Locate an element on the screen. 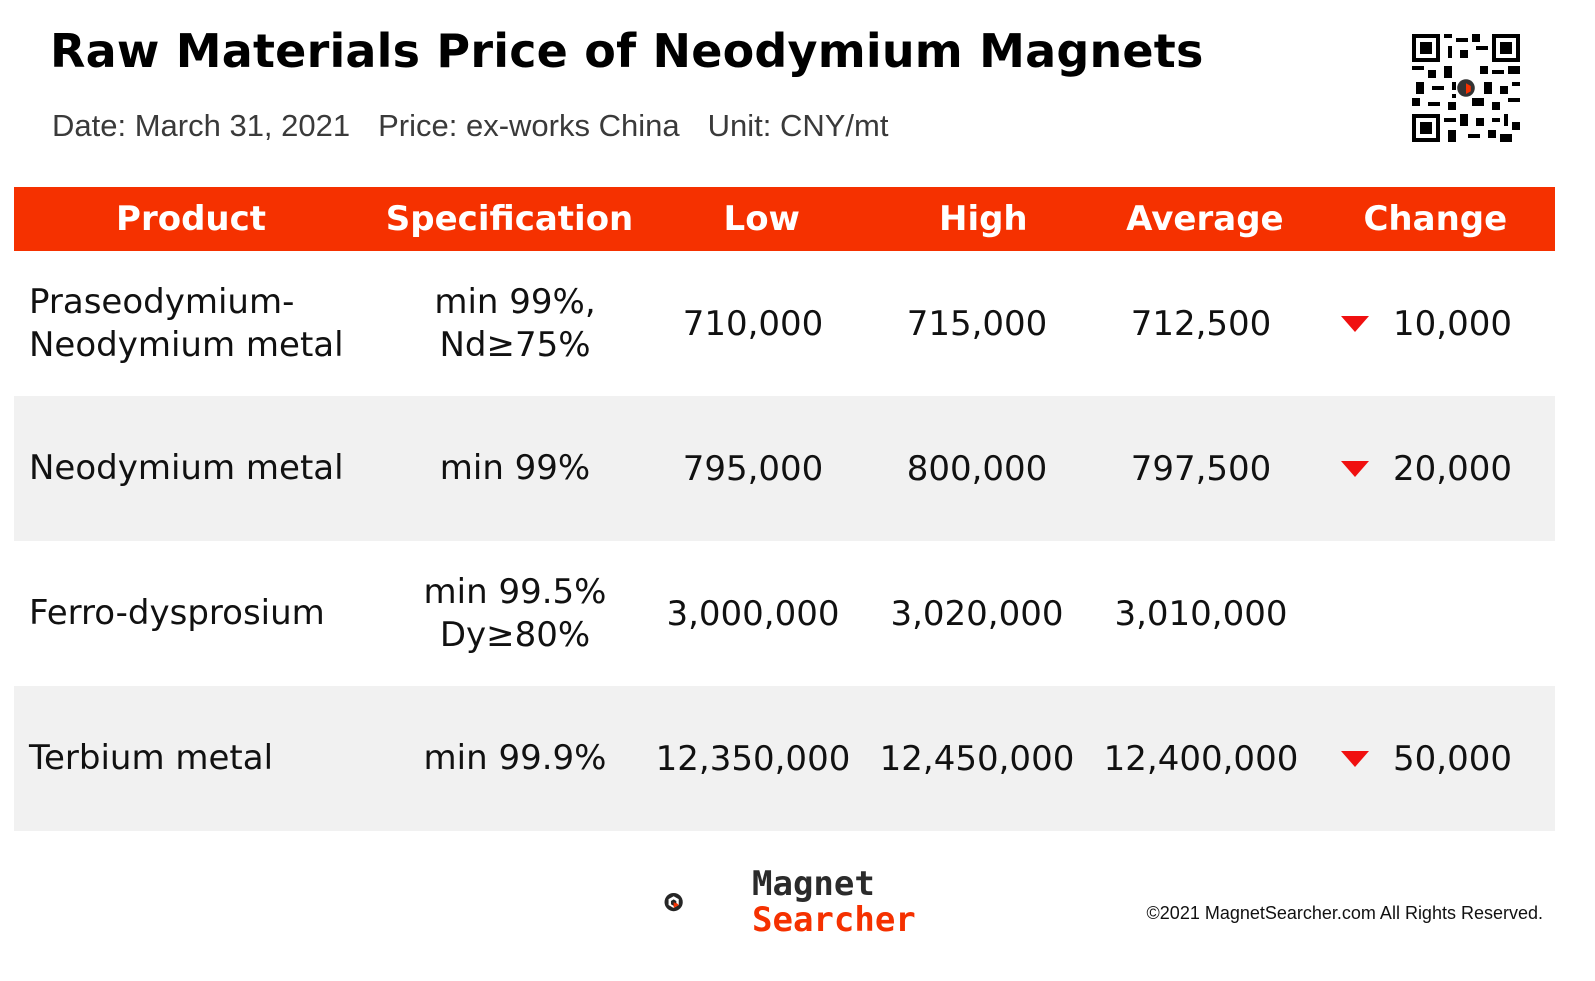 This screenshot has height=981, width=1595. product-cell: Neodymium metal is located at coordinates (186, 468).